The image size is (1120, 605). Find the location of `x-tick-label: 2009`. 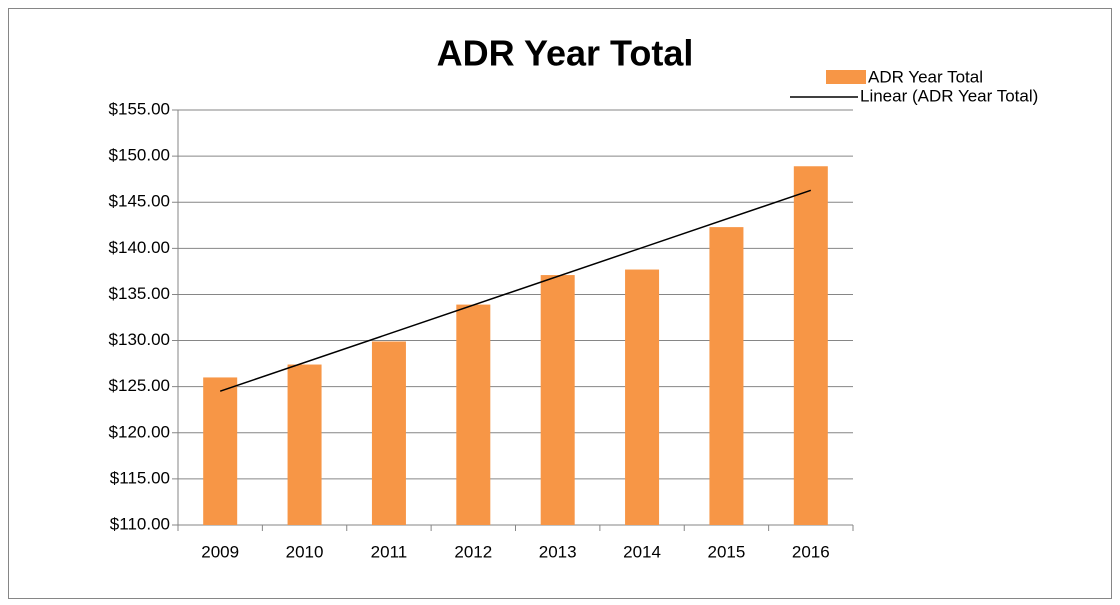

x-tick-label: 2009 is located at coordinates (220, 551).